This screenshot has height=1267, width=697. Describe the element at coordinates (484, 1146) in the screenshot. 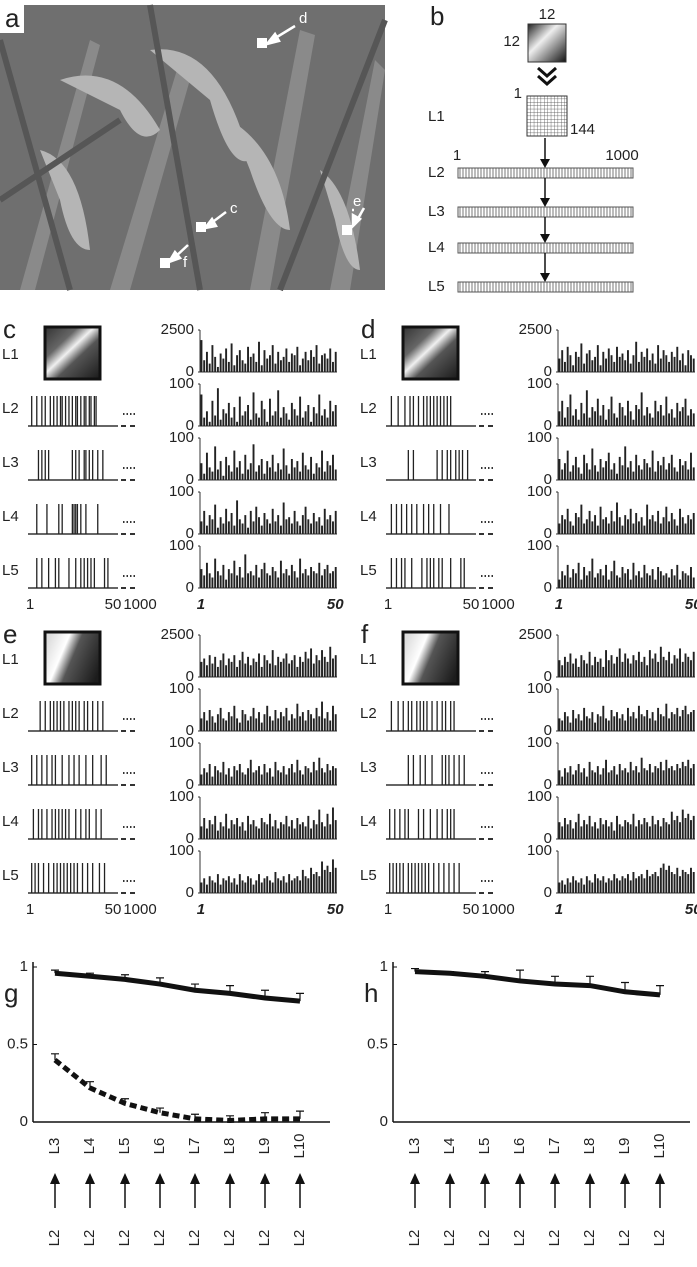

I see `x-tick-label: L5` at that location.